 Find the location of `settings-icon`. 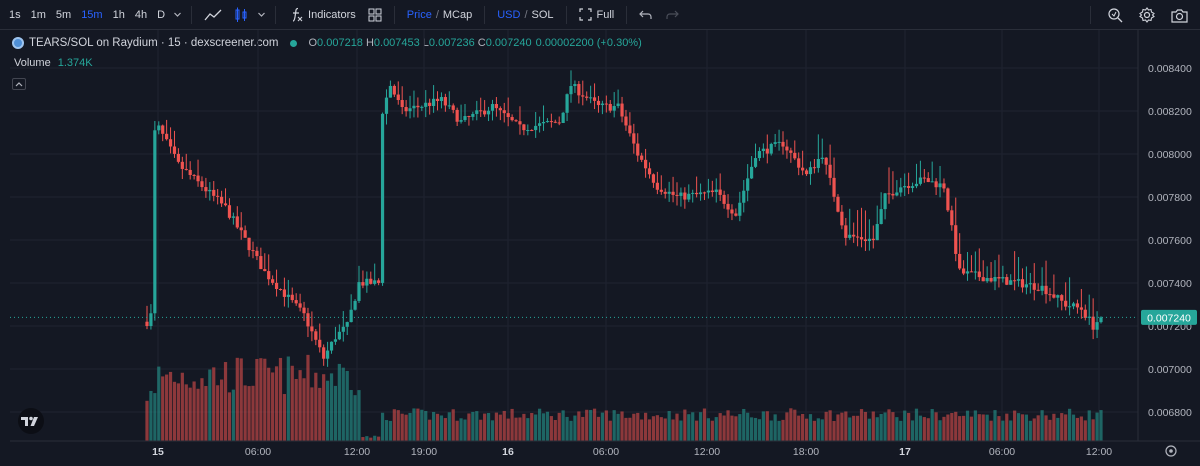

settings-icon is located at coordinates (1147, 15).